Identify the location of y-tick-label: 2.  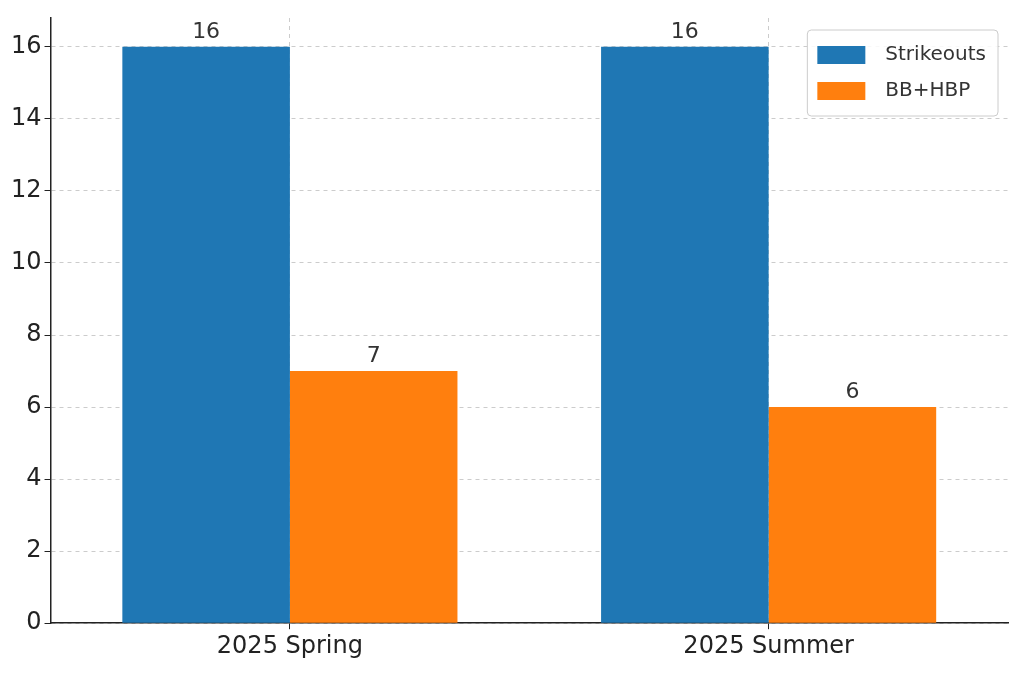
(34, 549).